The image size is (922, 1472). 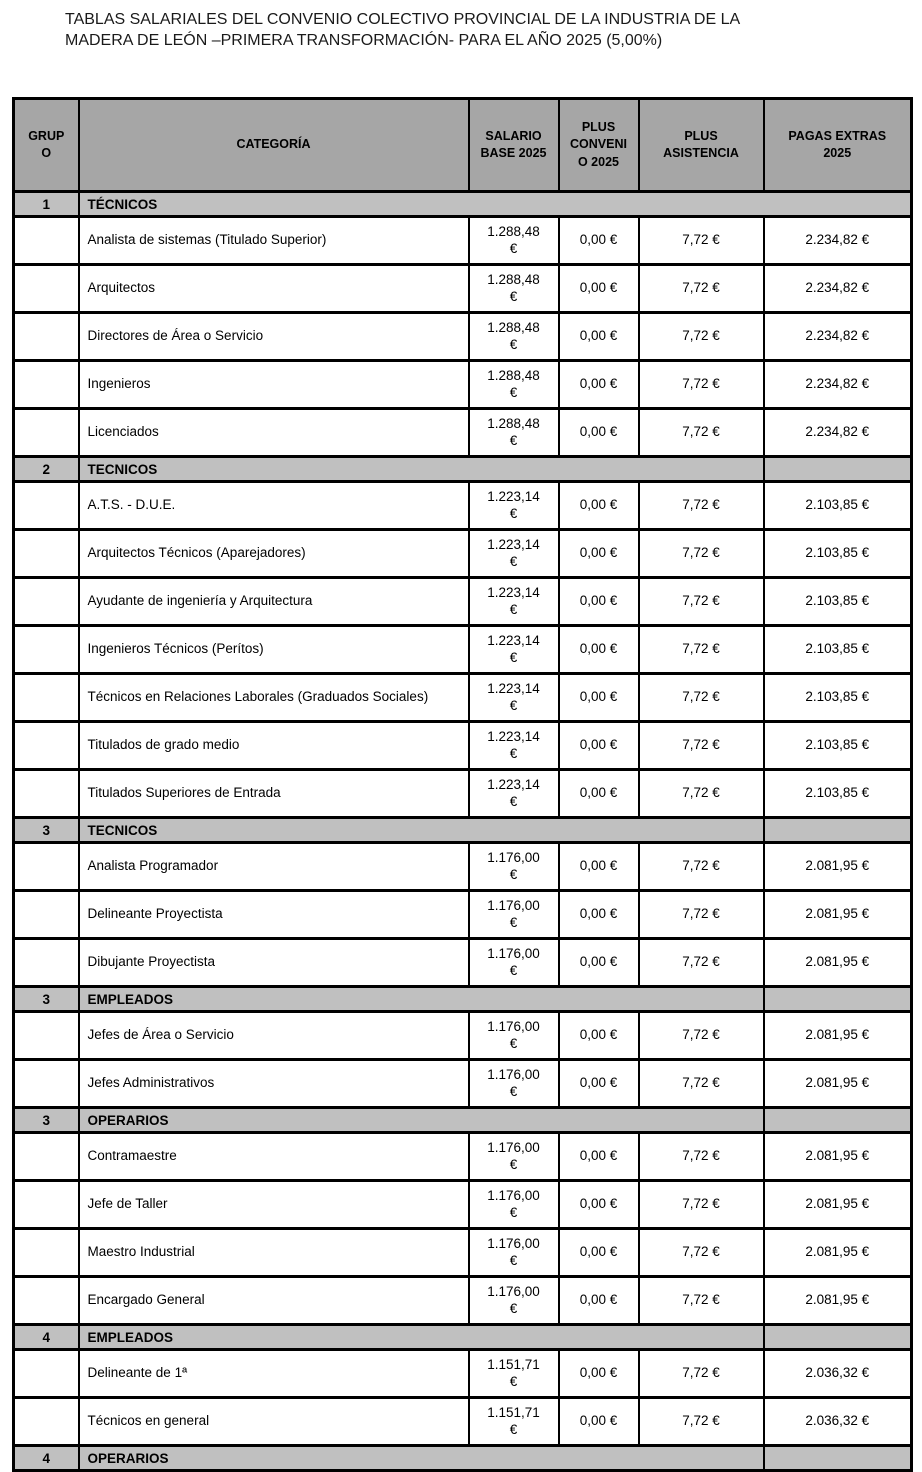 I want to click on pagas-extras-cell: 2.234,82 €, so click(x=837, y=240).